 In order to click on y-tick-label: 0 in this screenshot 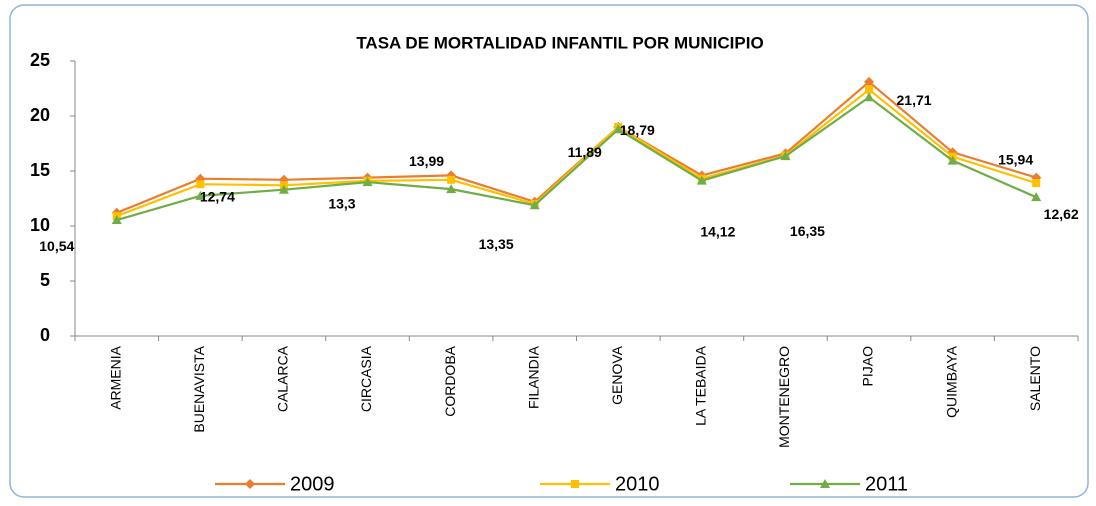, I will do `click(45, 335)`.